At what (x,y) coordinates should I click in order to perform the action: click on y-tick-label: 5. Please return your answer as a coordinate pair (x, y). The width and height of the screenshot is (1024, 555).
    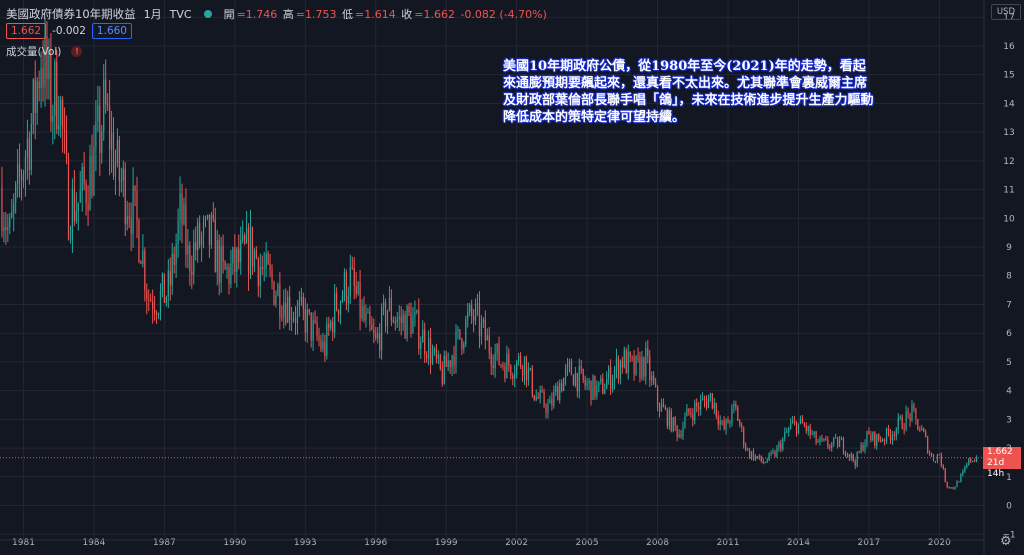
    Looking at the image, I should click on (1009, 363).